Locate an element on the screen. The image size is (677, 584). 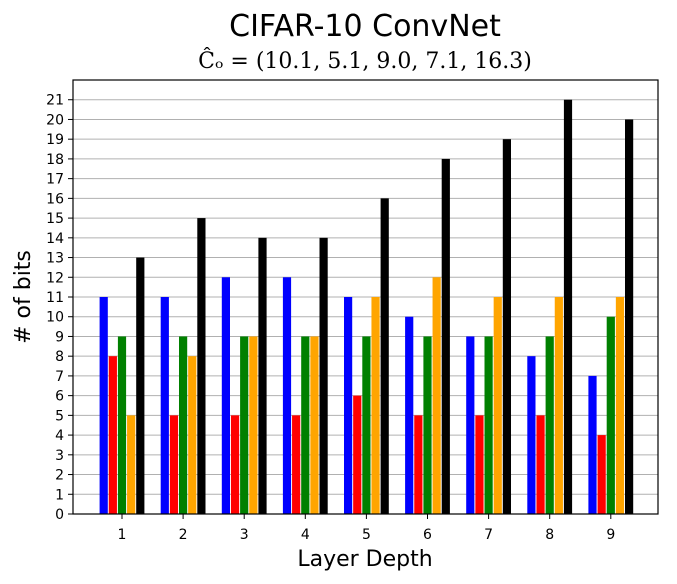
y-tick-label: 5 is located at coordinates (59, 416).